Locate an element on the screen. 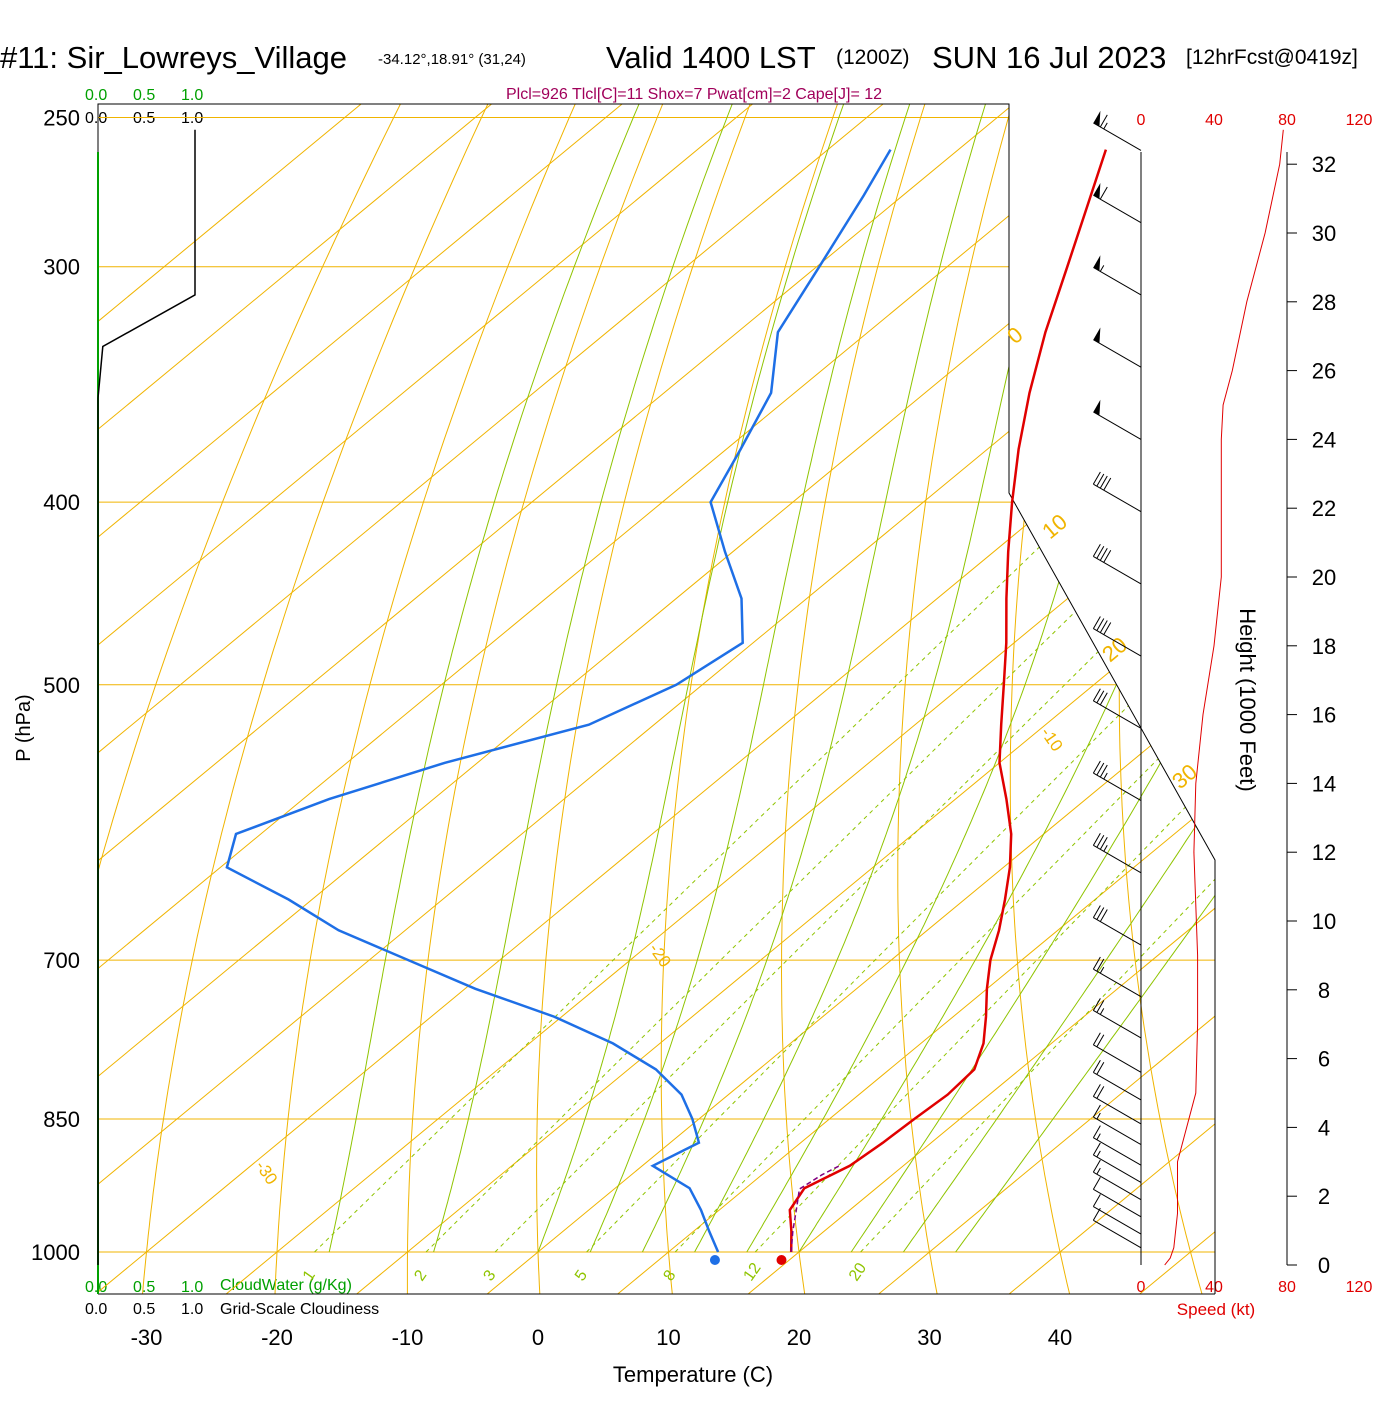 This screenshot has height=1405, width=1400. height-tick-label: 22 is located at coordinates (1324, 508).